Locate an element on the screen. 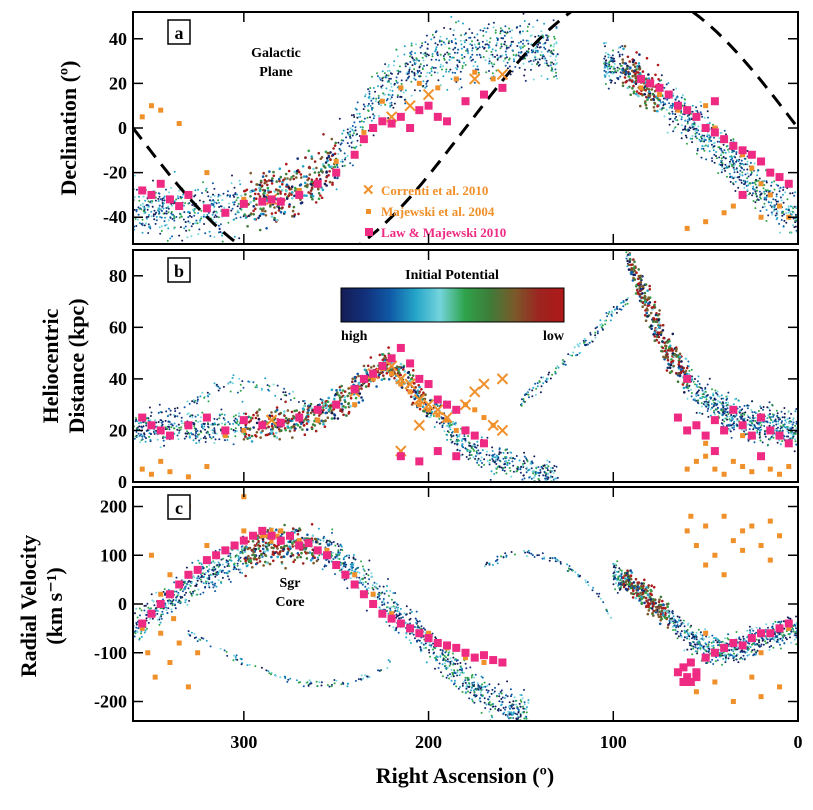  majewski-point is located at coordinates (733, 206).